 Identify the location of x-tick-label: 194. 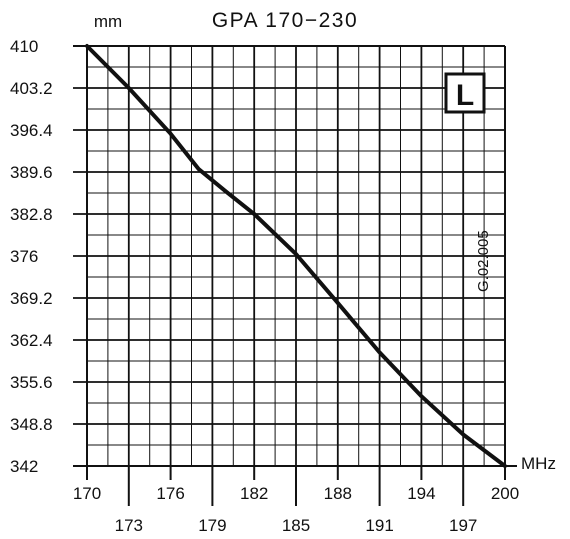
(421, 493).